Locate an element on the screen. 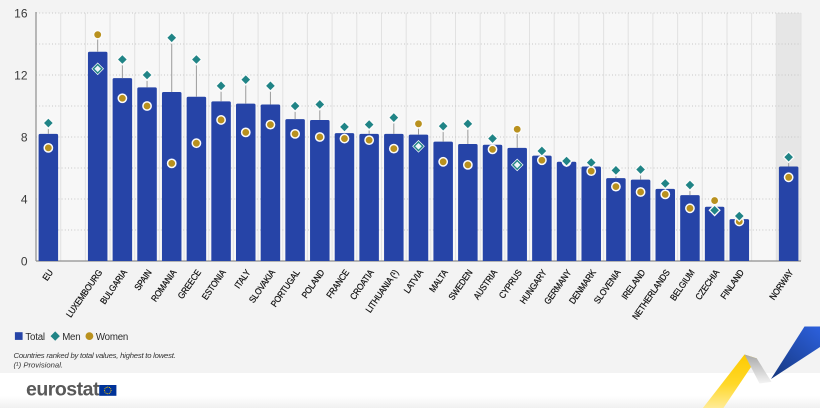 This screenshot has width=820, height=408. svg-text: 12 is located at coordinates (21, 76).